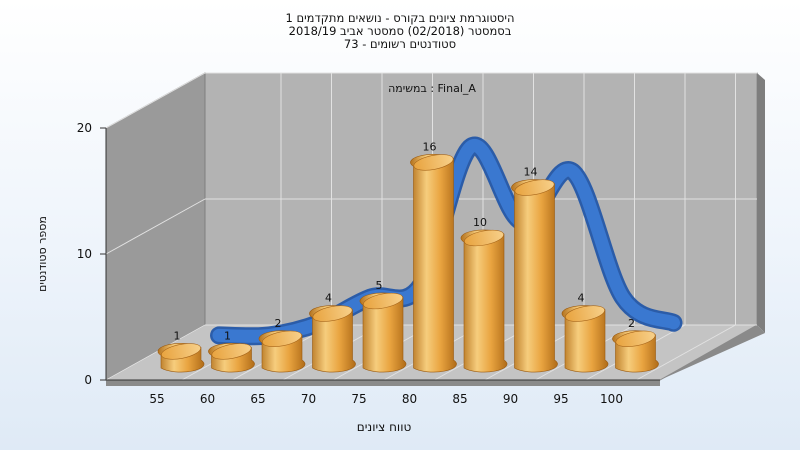 The image size is (800, 450). Describe the element at coordinates (257, 399) in the screenshot. I see `x-tick-label: 65` at that location.